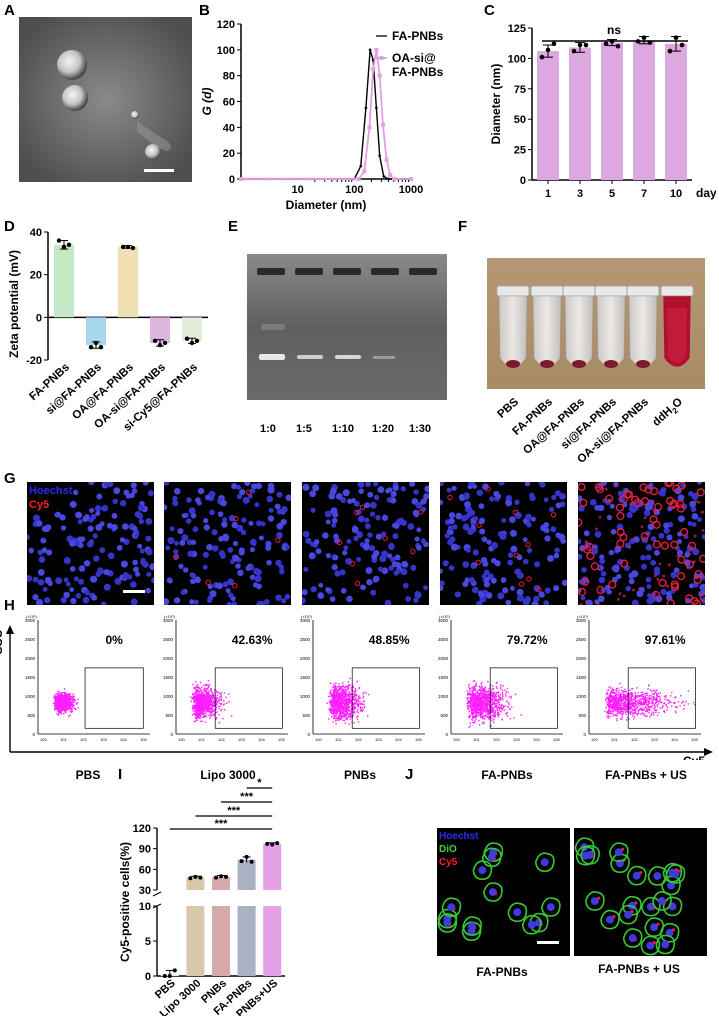  Describe the element at coordinates (463, 226) in the screenshot. I see `panel-label-f: F` at that location.